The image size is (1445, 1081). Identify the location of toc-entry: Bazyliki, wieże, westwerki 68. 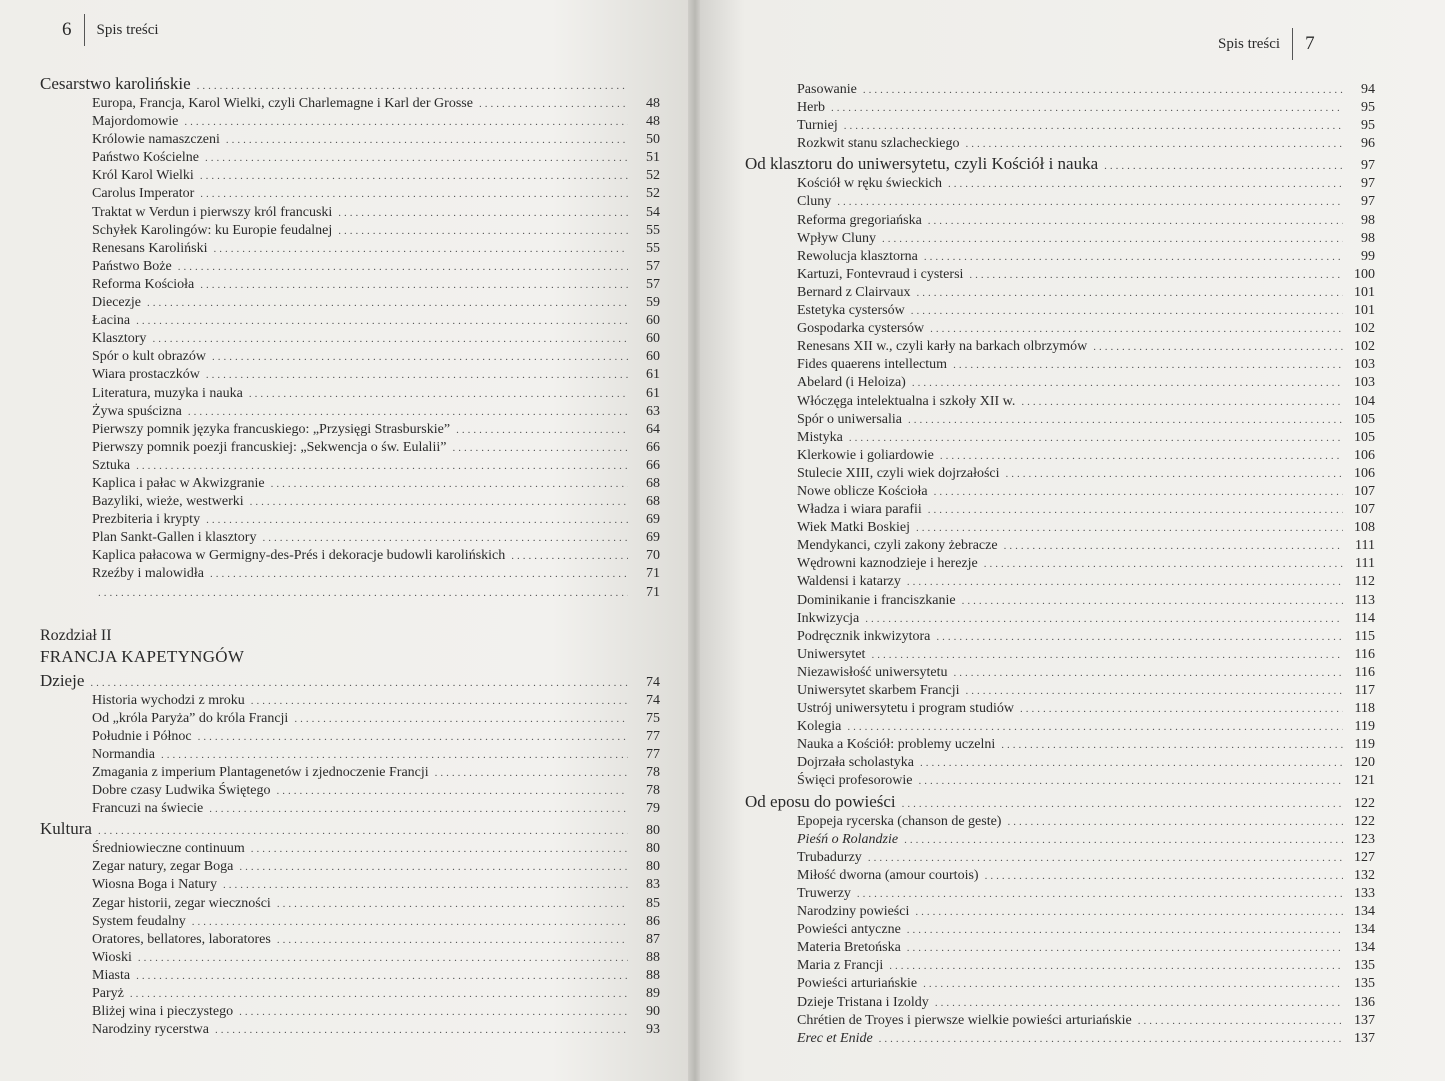
(350, 503).